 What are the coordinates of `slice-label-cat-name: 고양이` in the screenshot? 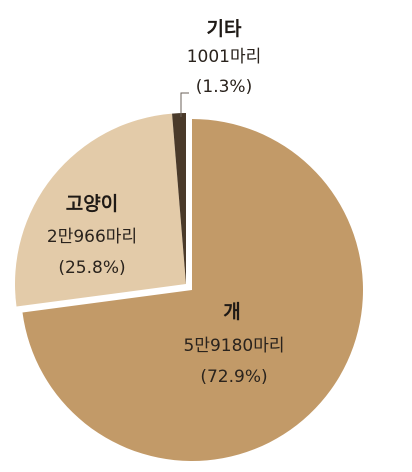 It's located at (92, 204).